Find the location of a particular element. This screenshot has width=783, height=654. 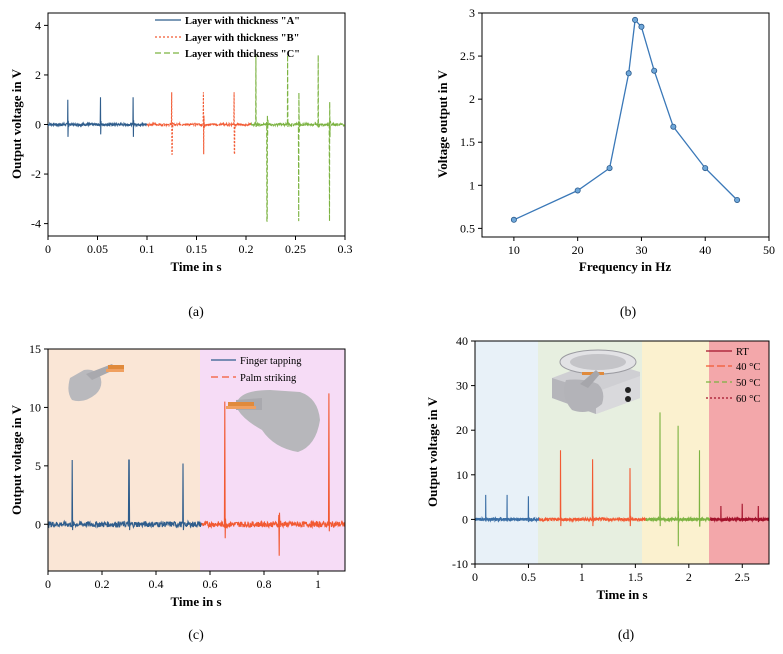

y-tick-label: 0.5 is located at coordinates (467, 228).